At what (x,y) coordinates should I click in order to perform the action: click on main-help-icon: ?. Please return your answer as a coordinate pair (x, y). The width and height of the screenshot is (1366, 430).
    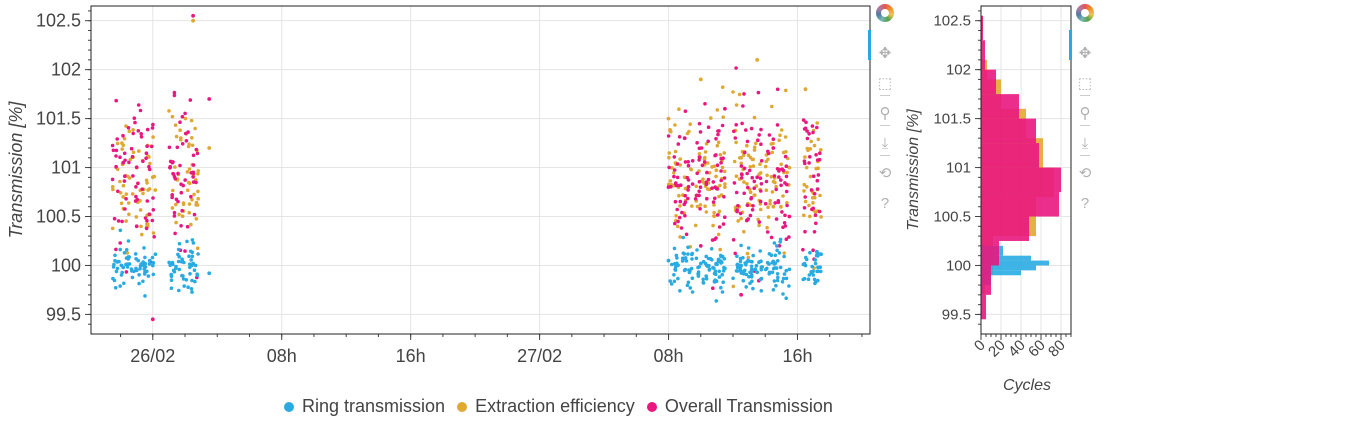
    Looking at the image, I should click on (885, 203).